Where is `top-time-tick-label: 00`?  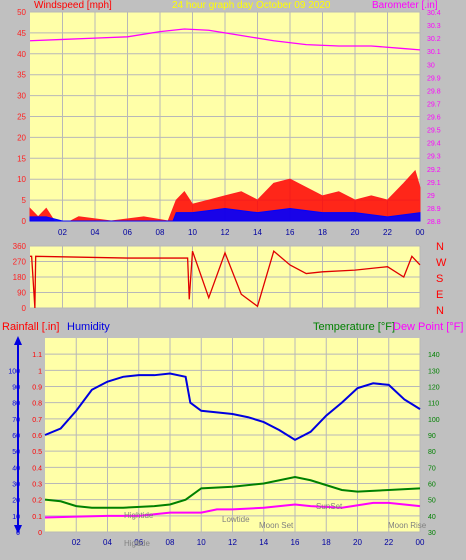 top-time-tick-label: 00 is located at coordinates (420, 232).